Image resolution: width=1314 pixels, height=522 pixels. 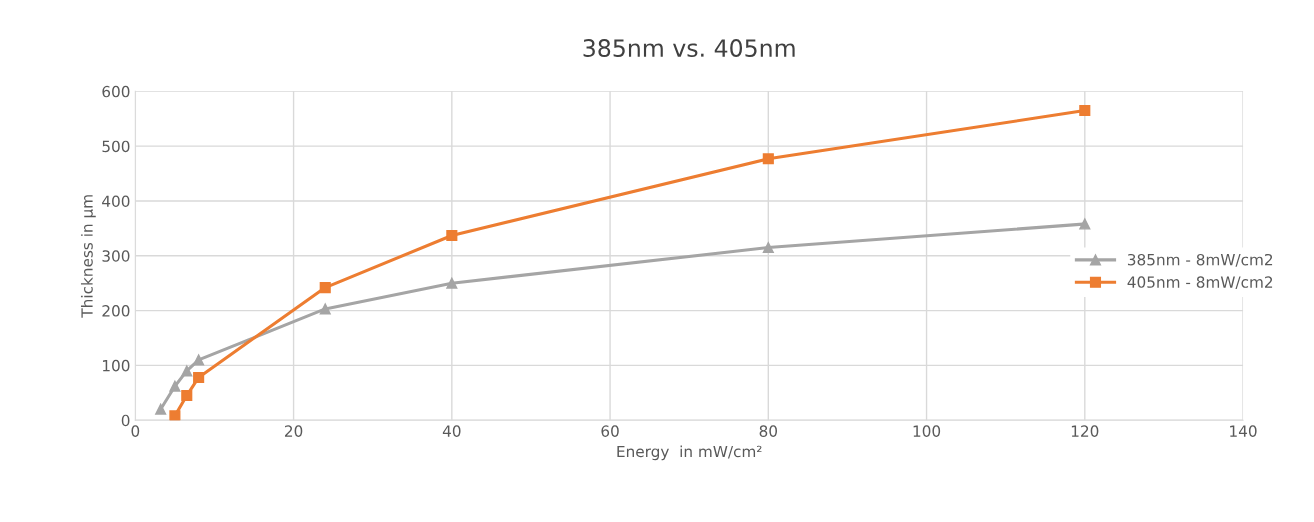 I want to click on y-tick-label: 0, so click(x=125, y=420).